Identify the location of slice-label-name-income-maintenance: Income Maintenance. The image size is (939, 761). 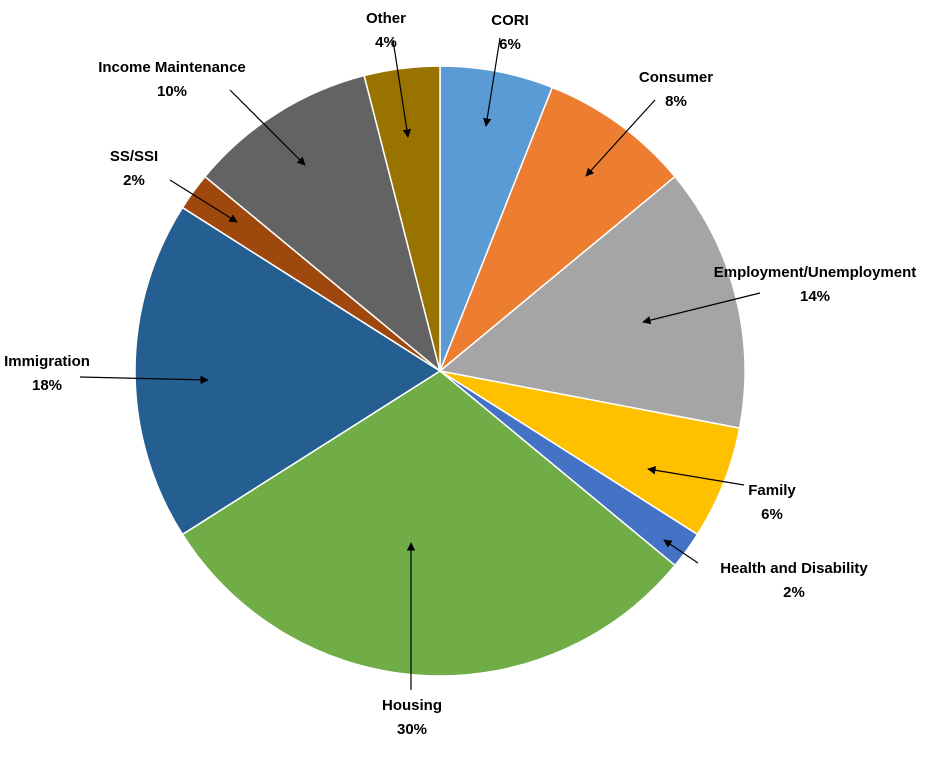
(172, 67).